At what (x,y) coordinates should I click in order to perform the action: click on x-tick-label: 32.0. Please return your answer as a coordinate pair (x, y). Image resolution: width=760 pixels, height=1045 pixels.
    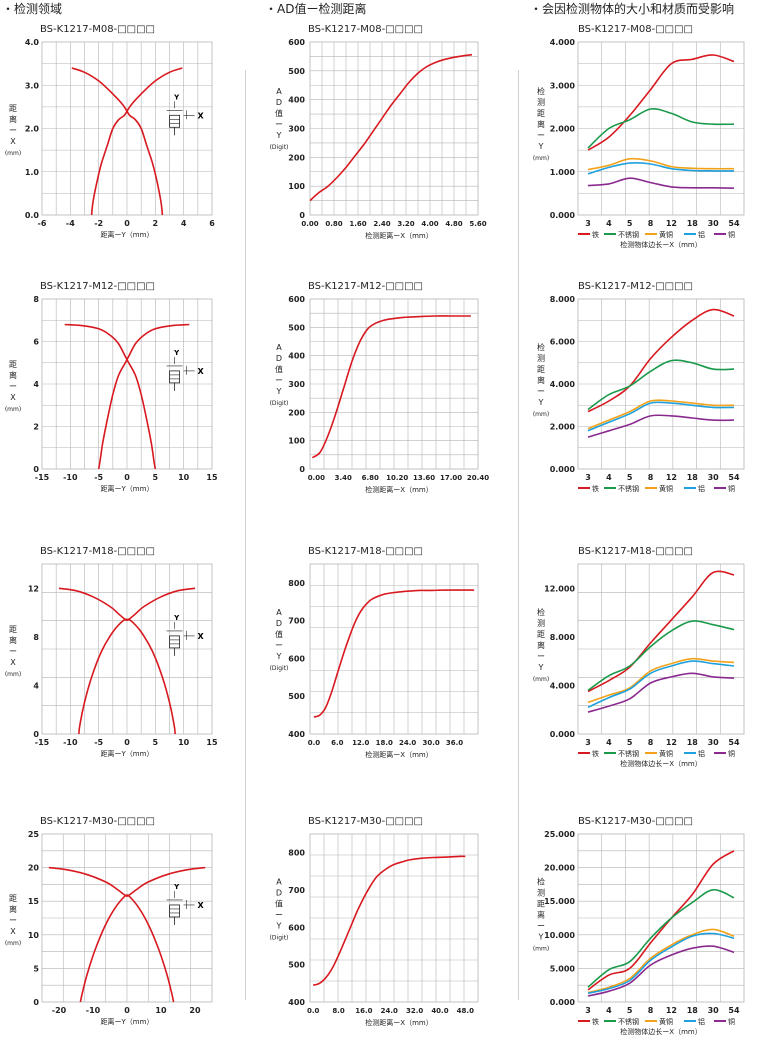
    Looking at the image, I should click on (414, 1011).